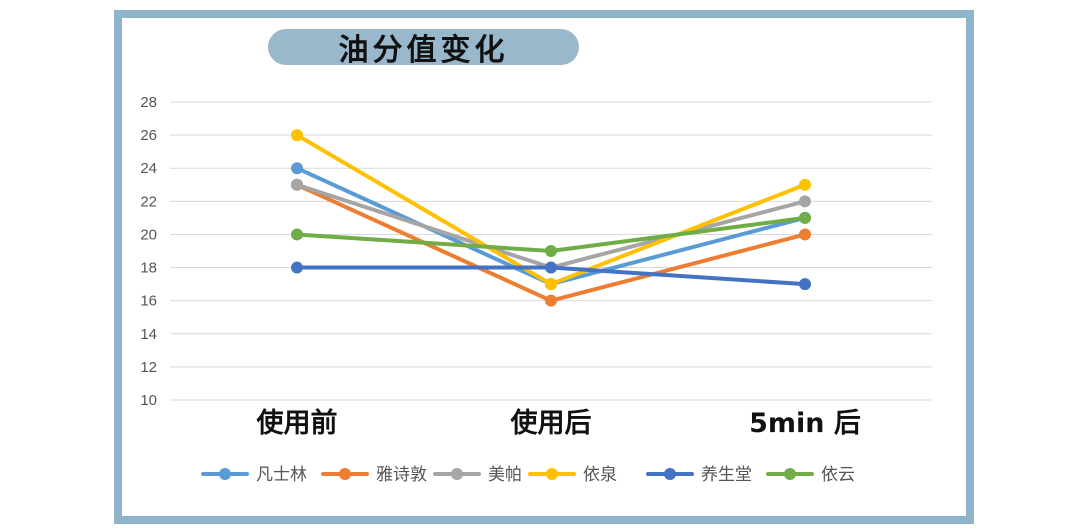 This screenshot has height=528, width=1080. Describe the element at coordinates (551, 423) in the screenshot. I see `x-category-label: 使用后` at that location.